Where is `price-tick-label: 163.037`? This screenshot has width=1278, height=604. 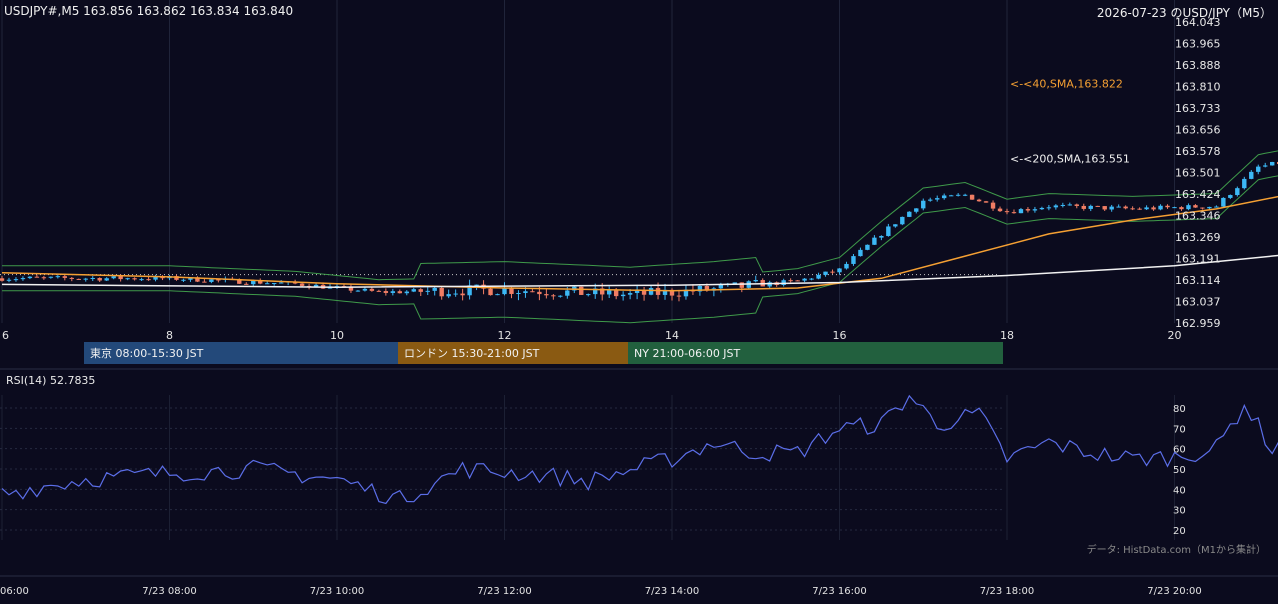 price-tick-label: 163.037 is located at coordinates (1198, 301).